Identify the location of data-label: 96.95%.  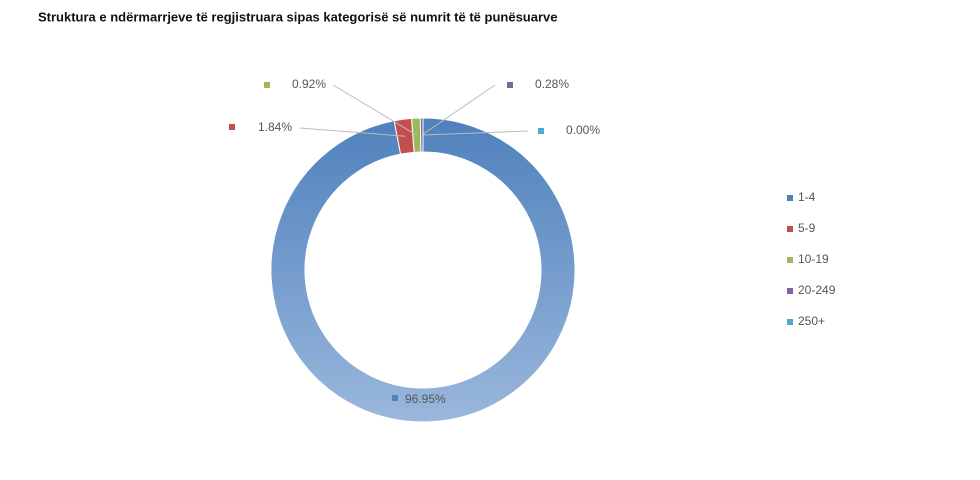
(425, 399).